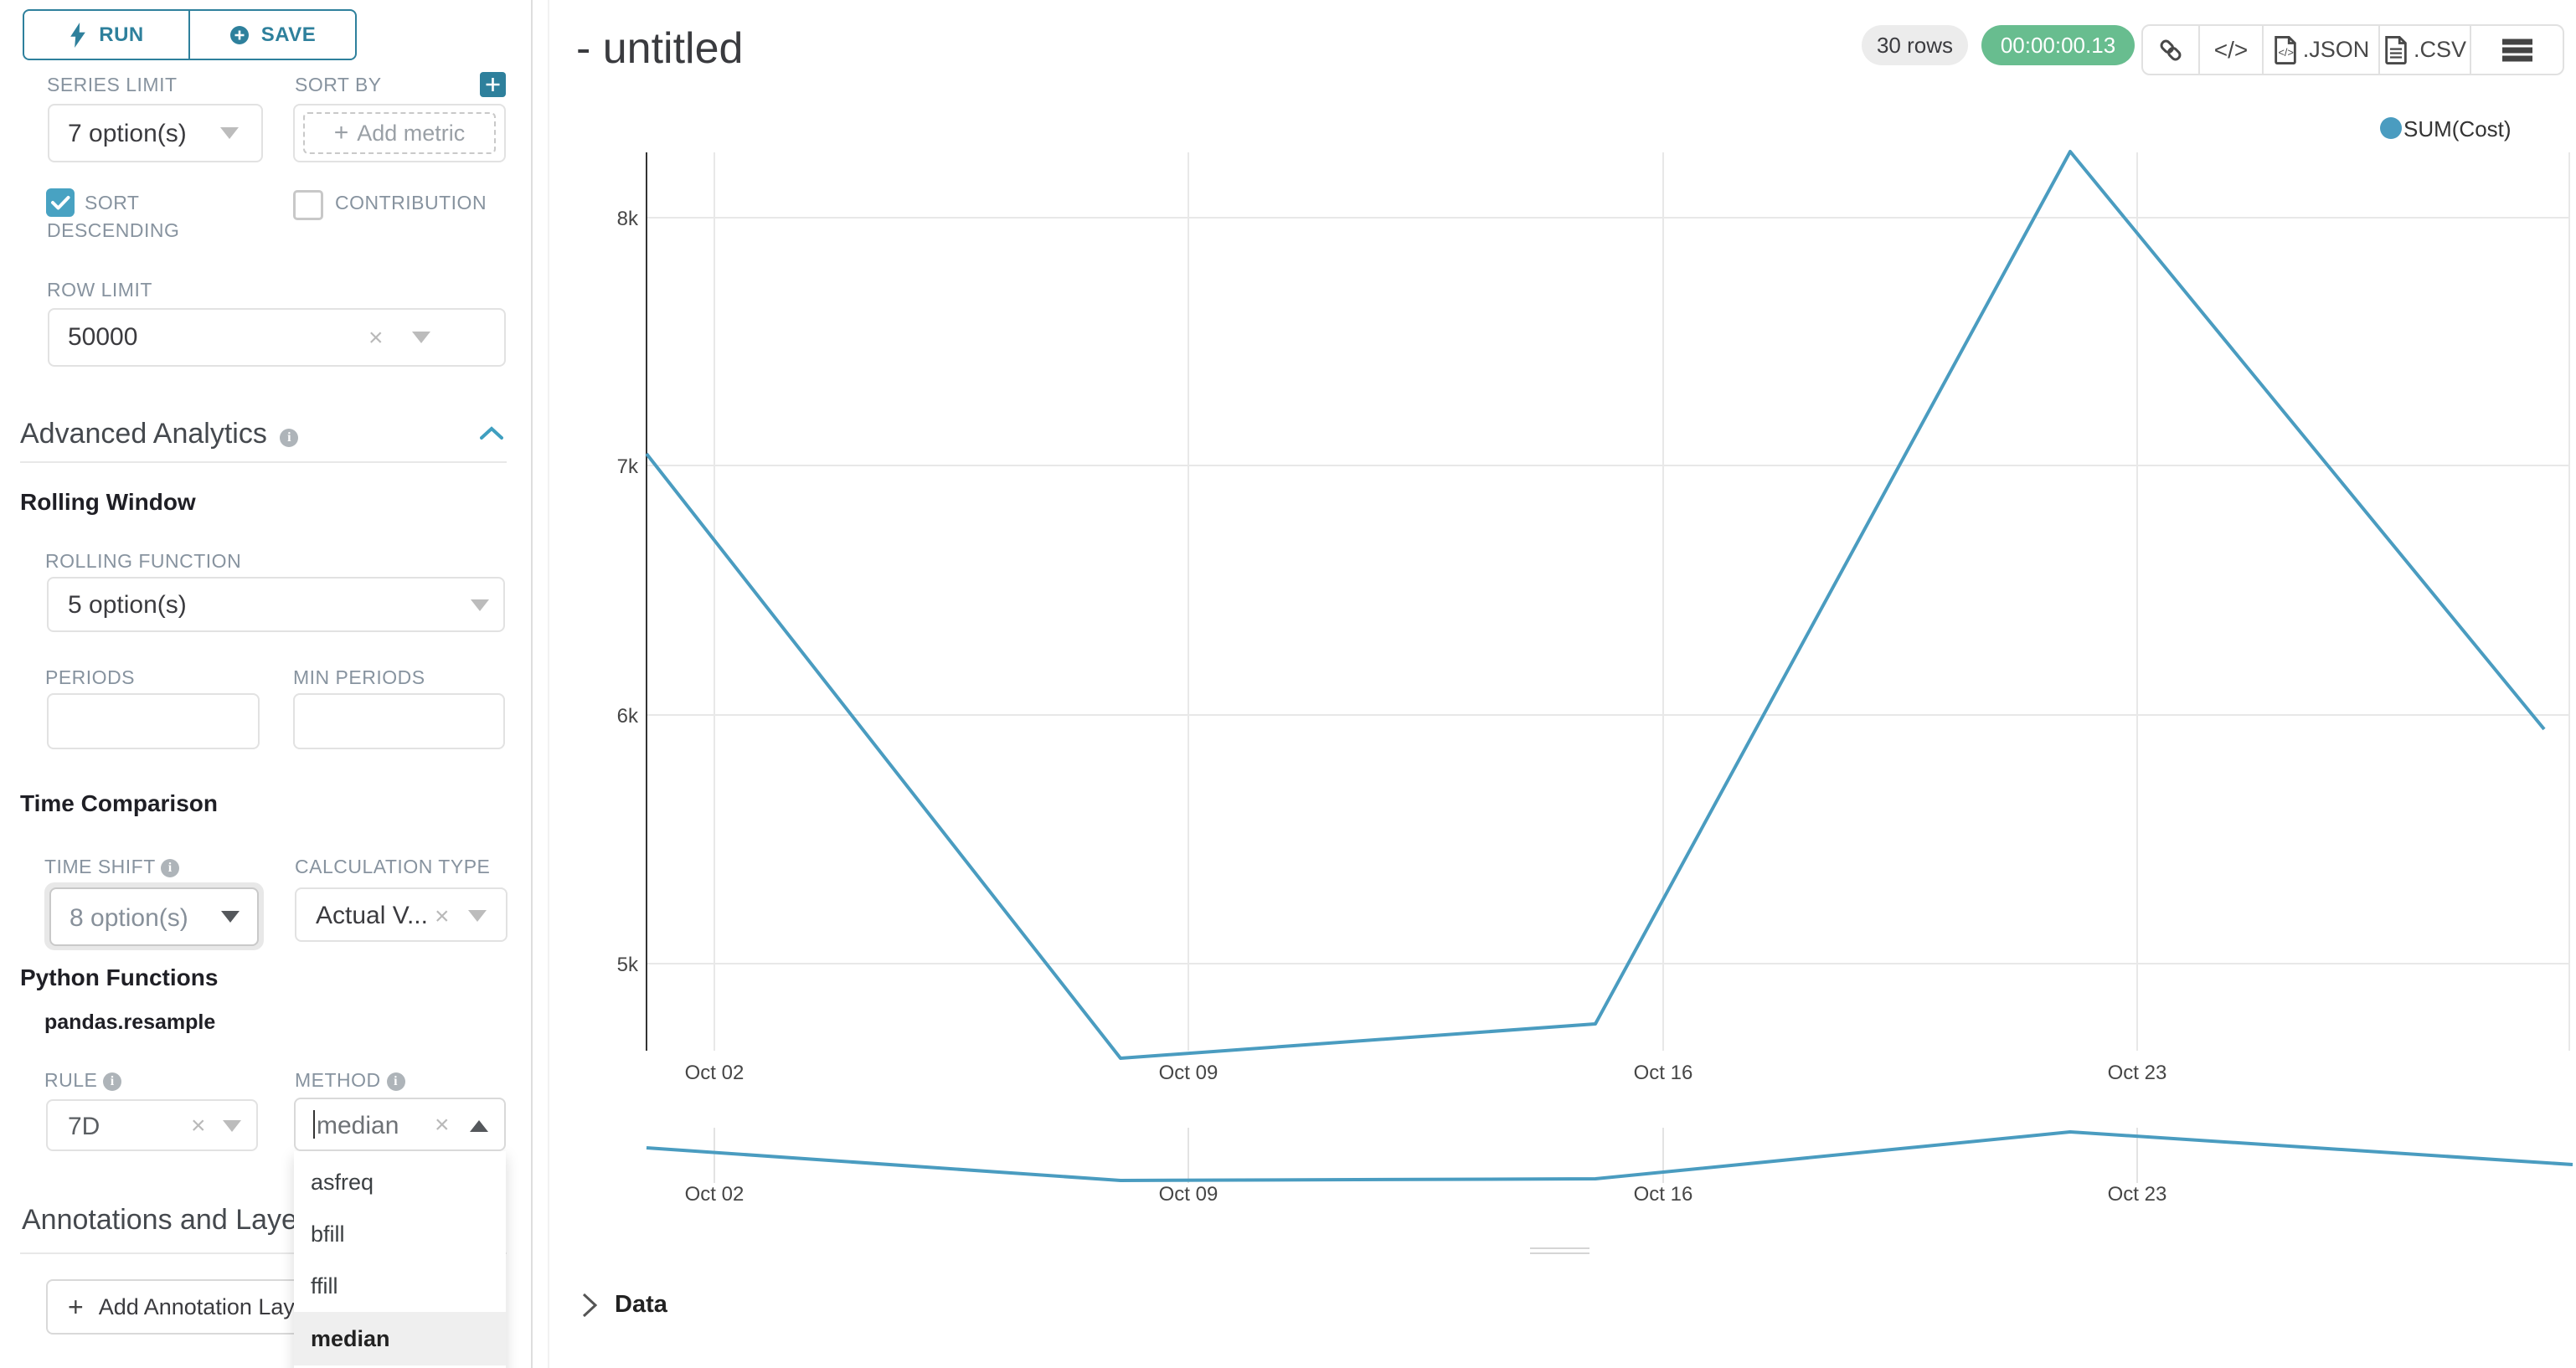 The width and height of the screenshot is (2576, 1368). Describe the element at coordinates (628, 467) in the screenshot. I see `svg-text: 7k` at that location.